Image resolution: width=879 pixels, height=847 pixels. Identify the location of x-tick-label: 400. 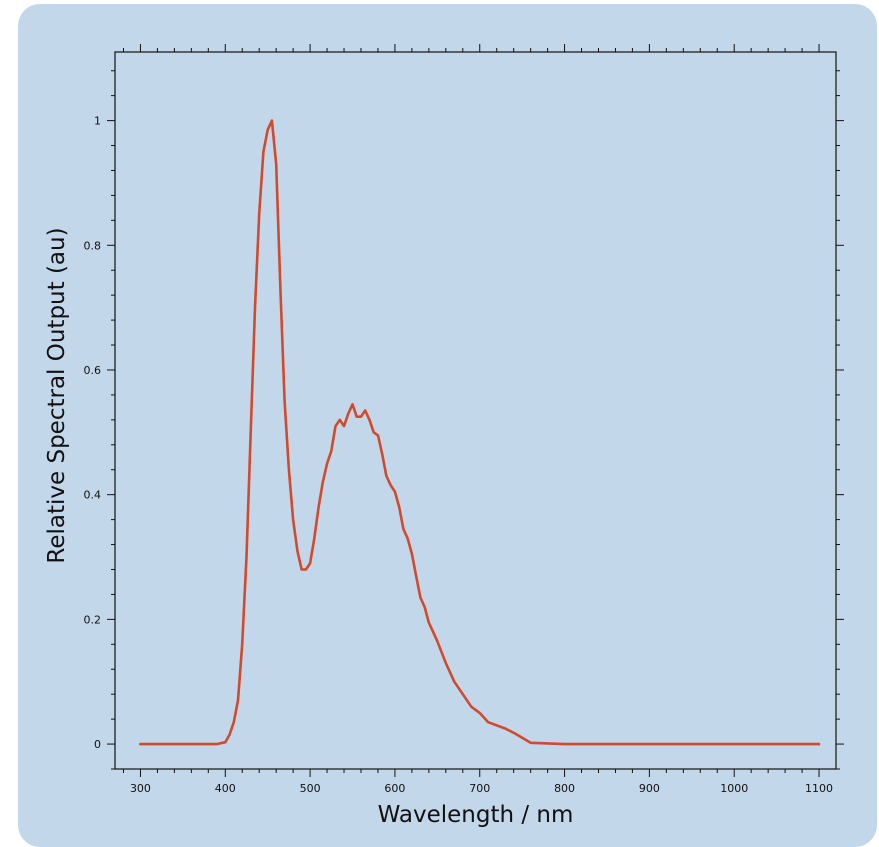
(225, 788).